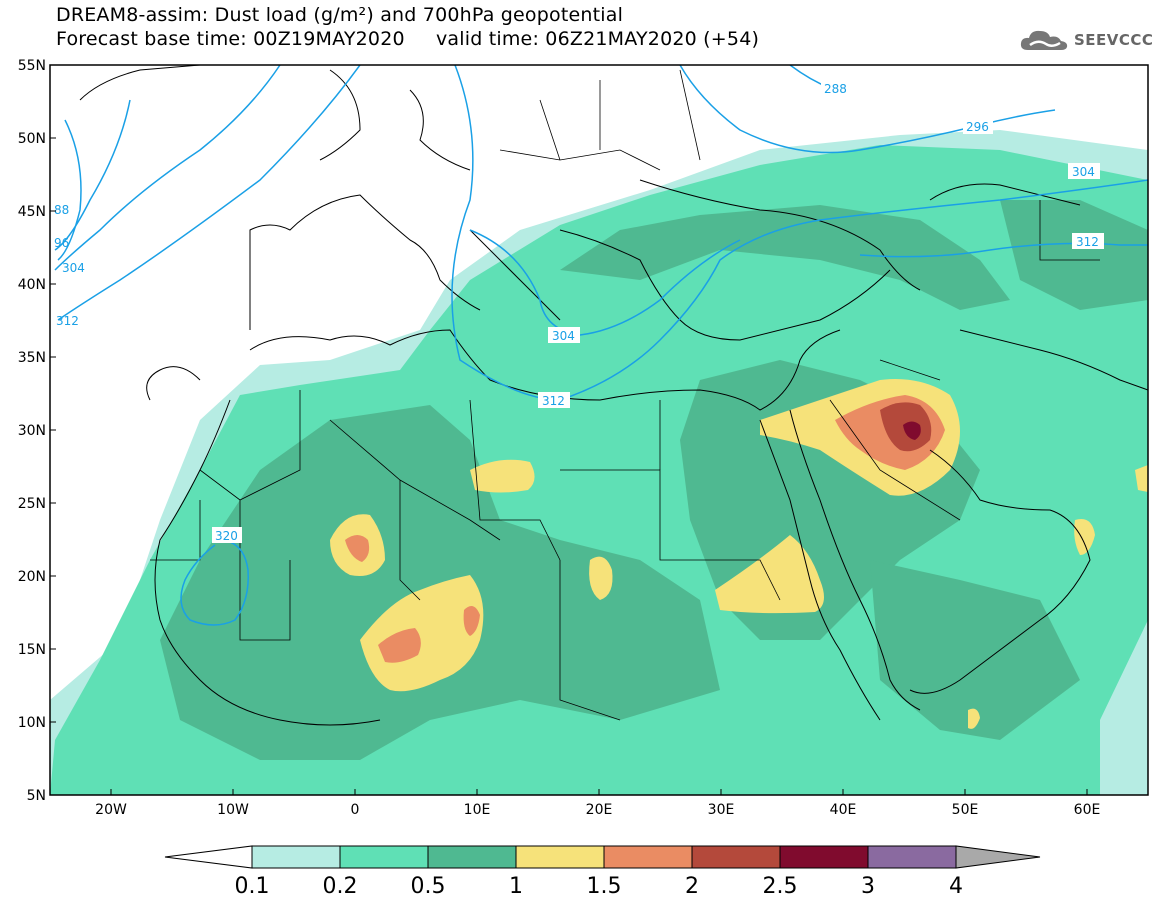 The width and height of the screenshot is (1165, 907). Describe the element at coordinates (843, 810) in the screenshot. I see `lon-tick-label: 40E` at that location.